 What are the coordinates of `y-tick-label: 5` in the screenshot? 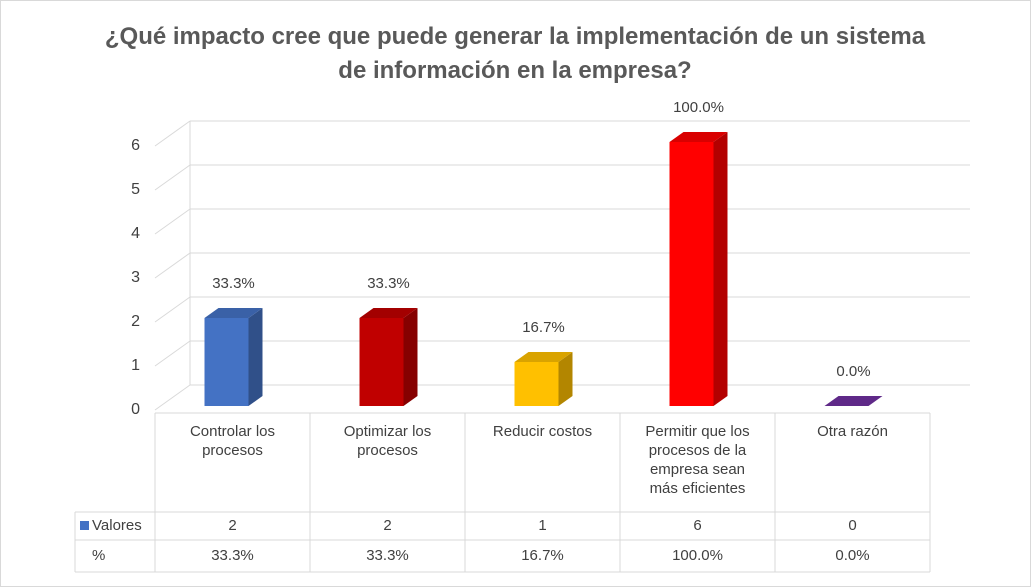 It's located at (135, 189).